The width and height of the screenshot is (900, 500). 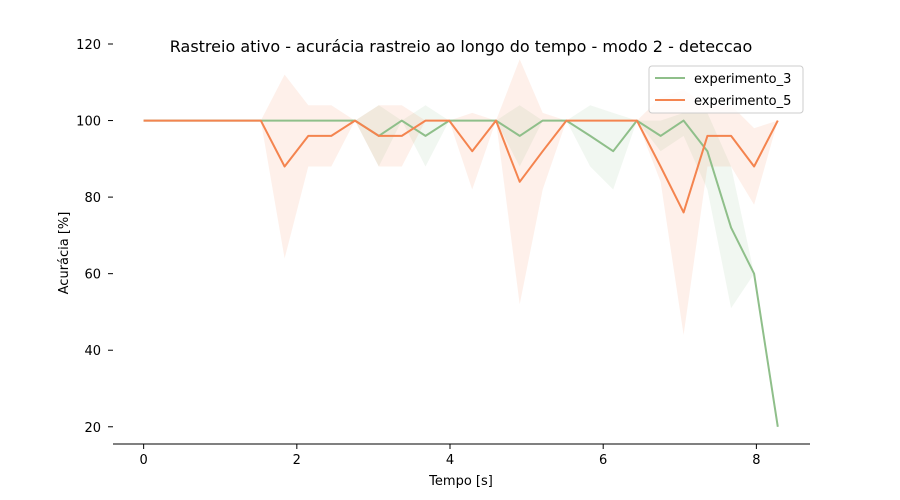 What do you see at coordinates (143, 460) in the screenshot?
I see `x-tick-label: 0` at bounding box center [143, 460].